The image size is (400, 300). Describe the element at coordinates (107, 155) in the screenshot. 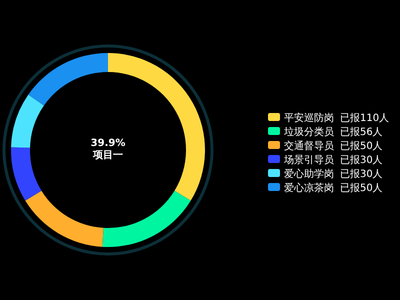

I see `text: 项目一` at that location.